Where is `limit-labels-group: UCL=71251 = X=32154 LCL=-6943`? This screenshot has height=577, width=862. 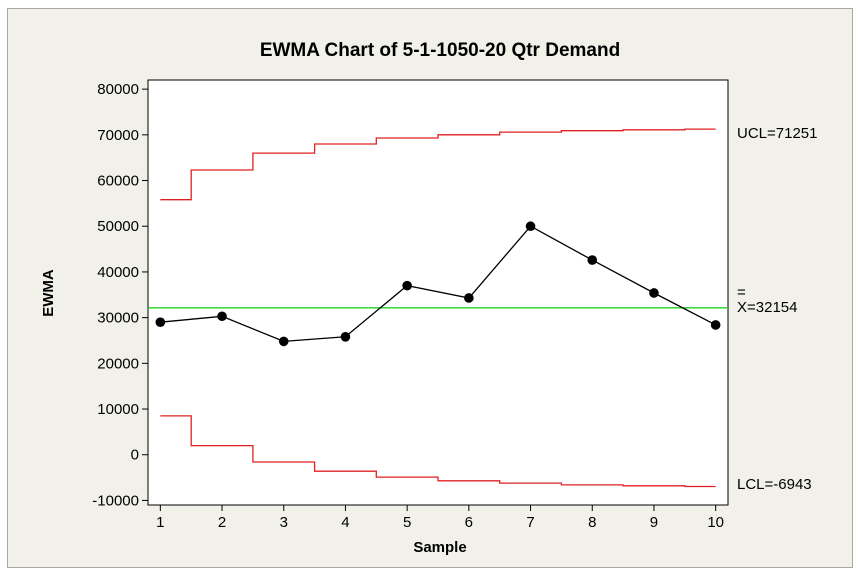
limit-labels-group: UCL=71251 = X=32154 LCL=-6943 is located at coordinates (777, 309).